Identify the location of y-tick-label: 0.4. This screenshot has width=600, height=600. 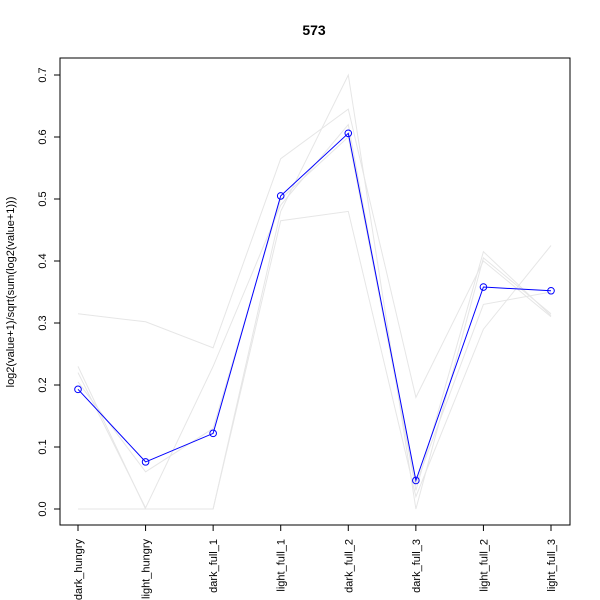
(43, 260).